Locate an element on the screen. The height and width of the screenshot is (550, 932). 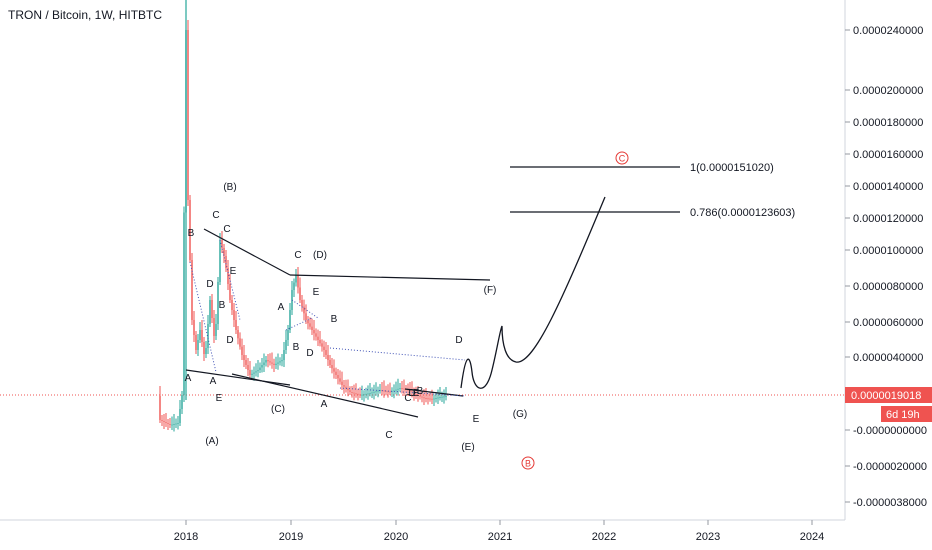
x-tick-label: 2024 is located at coordinates (812, 537).